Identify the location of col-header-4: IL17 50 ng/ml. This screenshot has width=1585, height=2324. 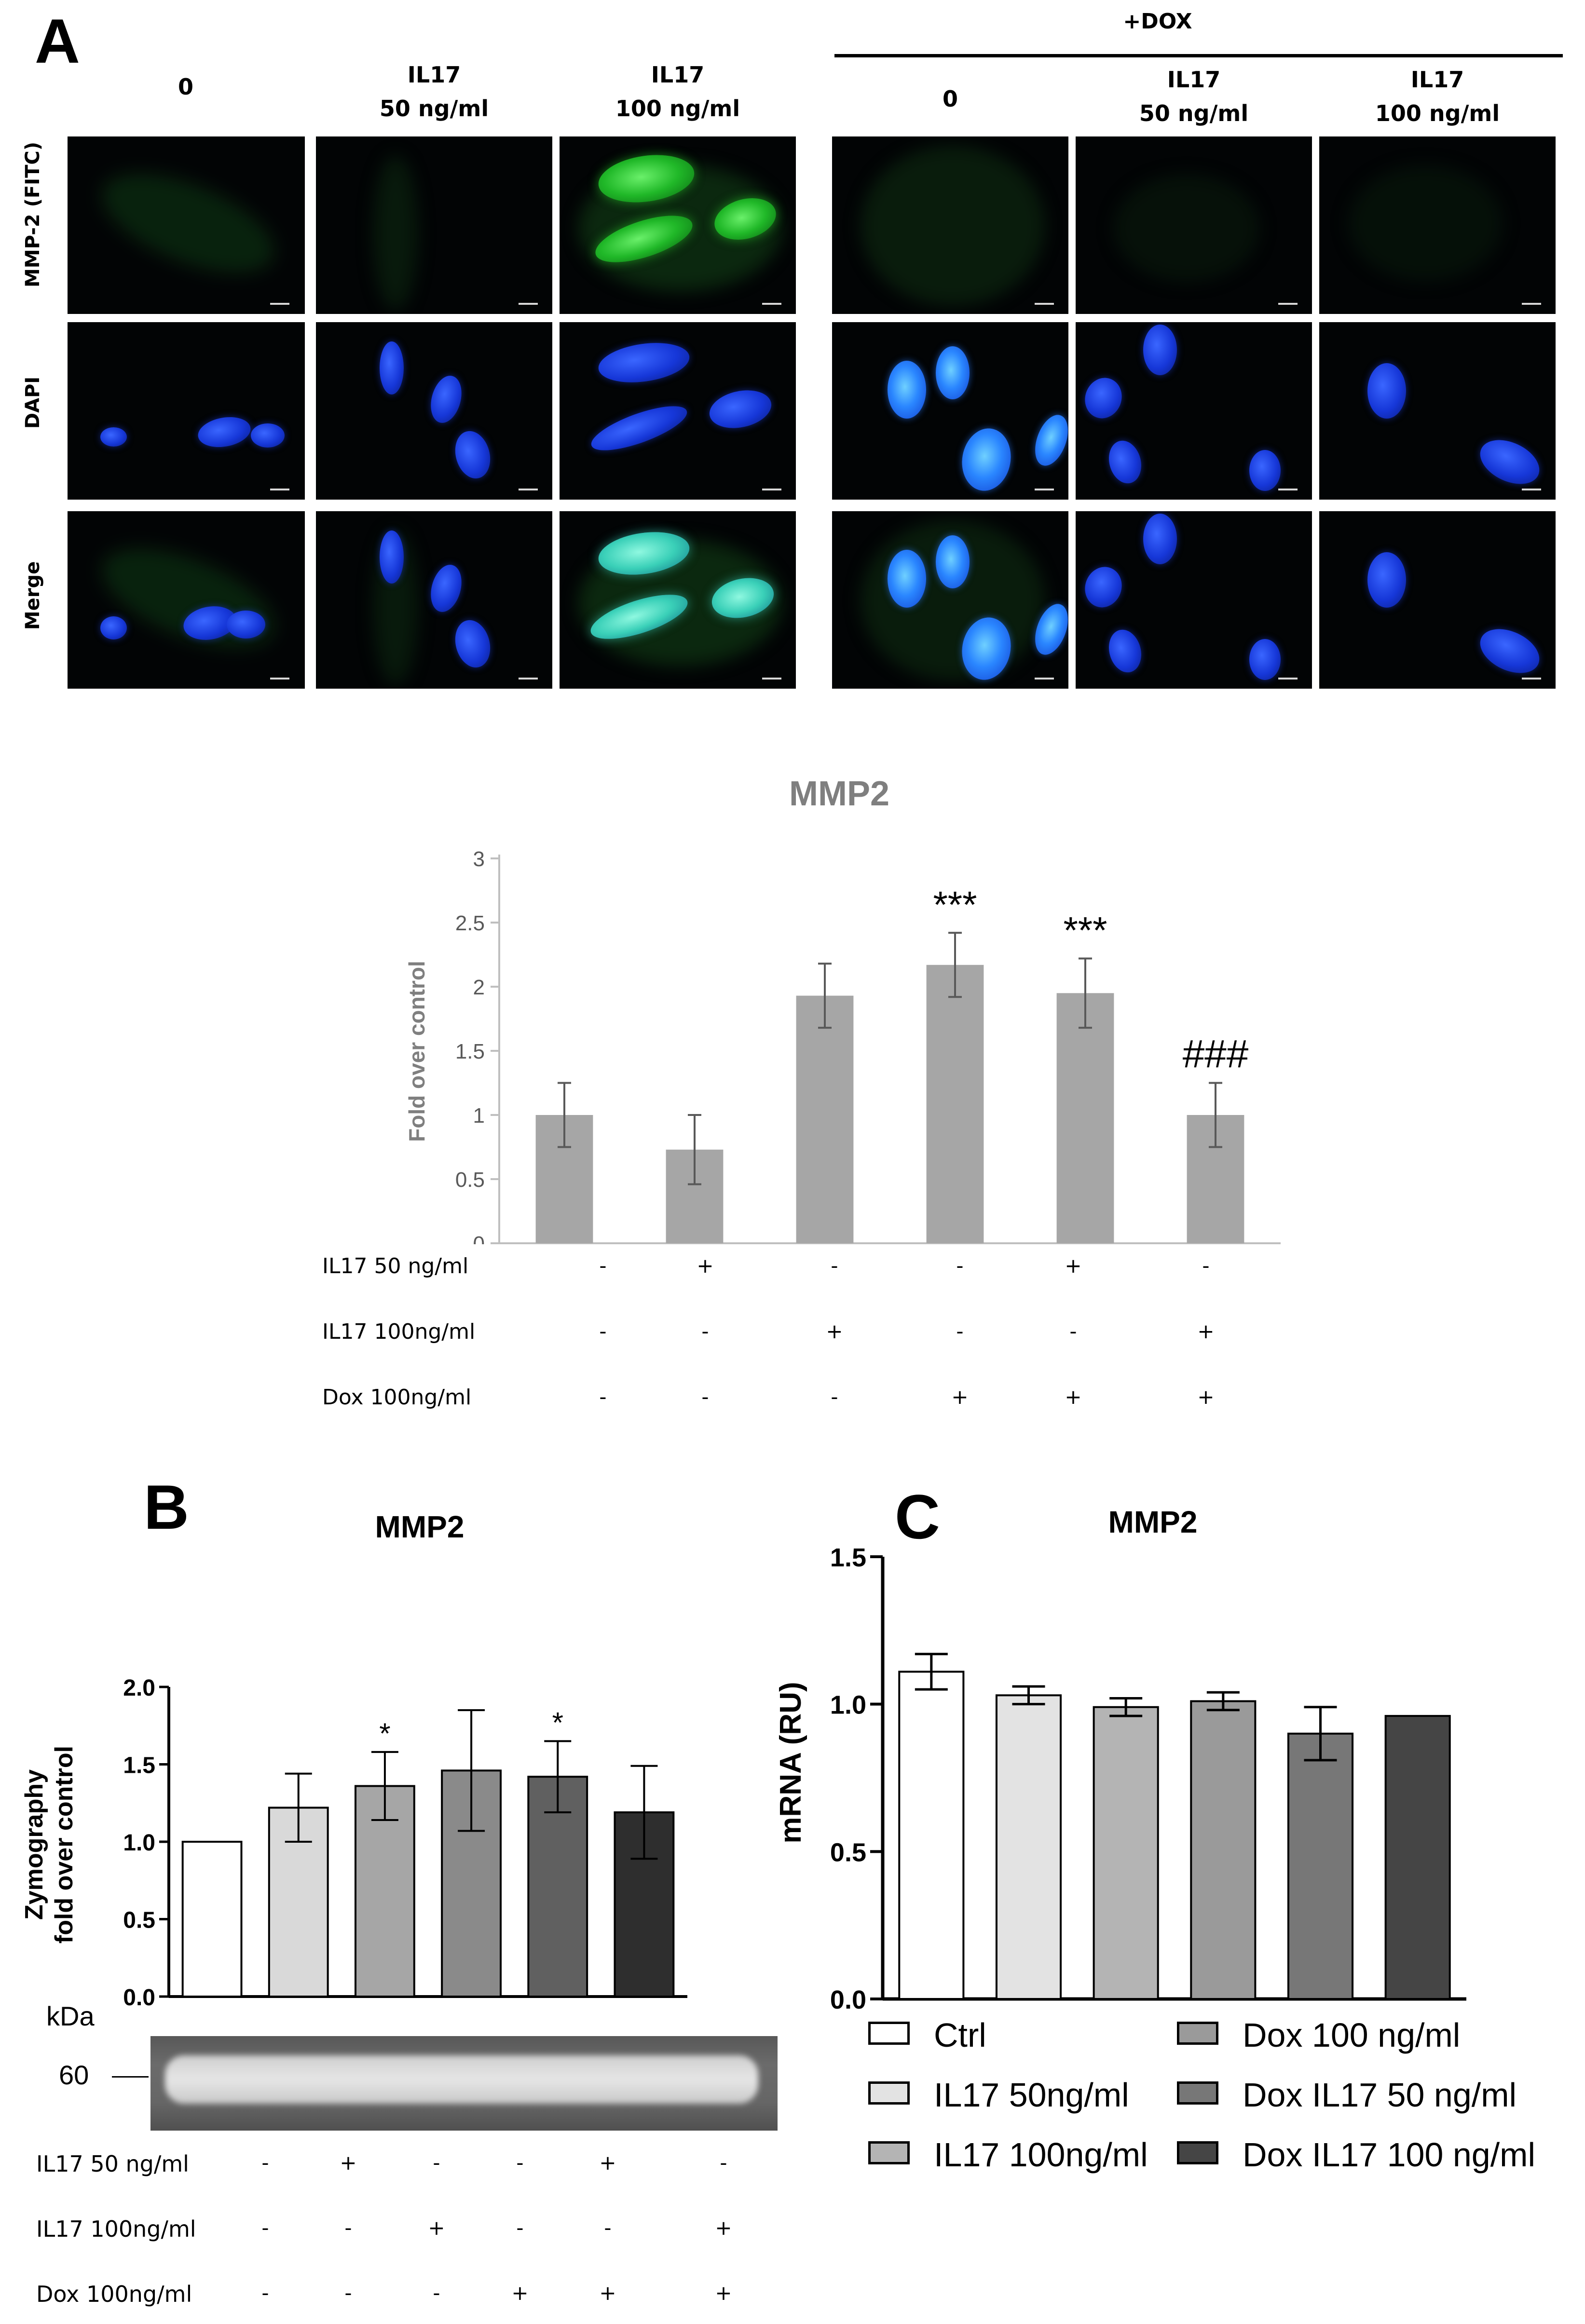
(1194, 96).